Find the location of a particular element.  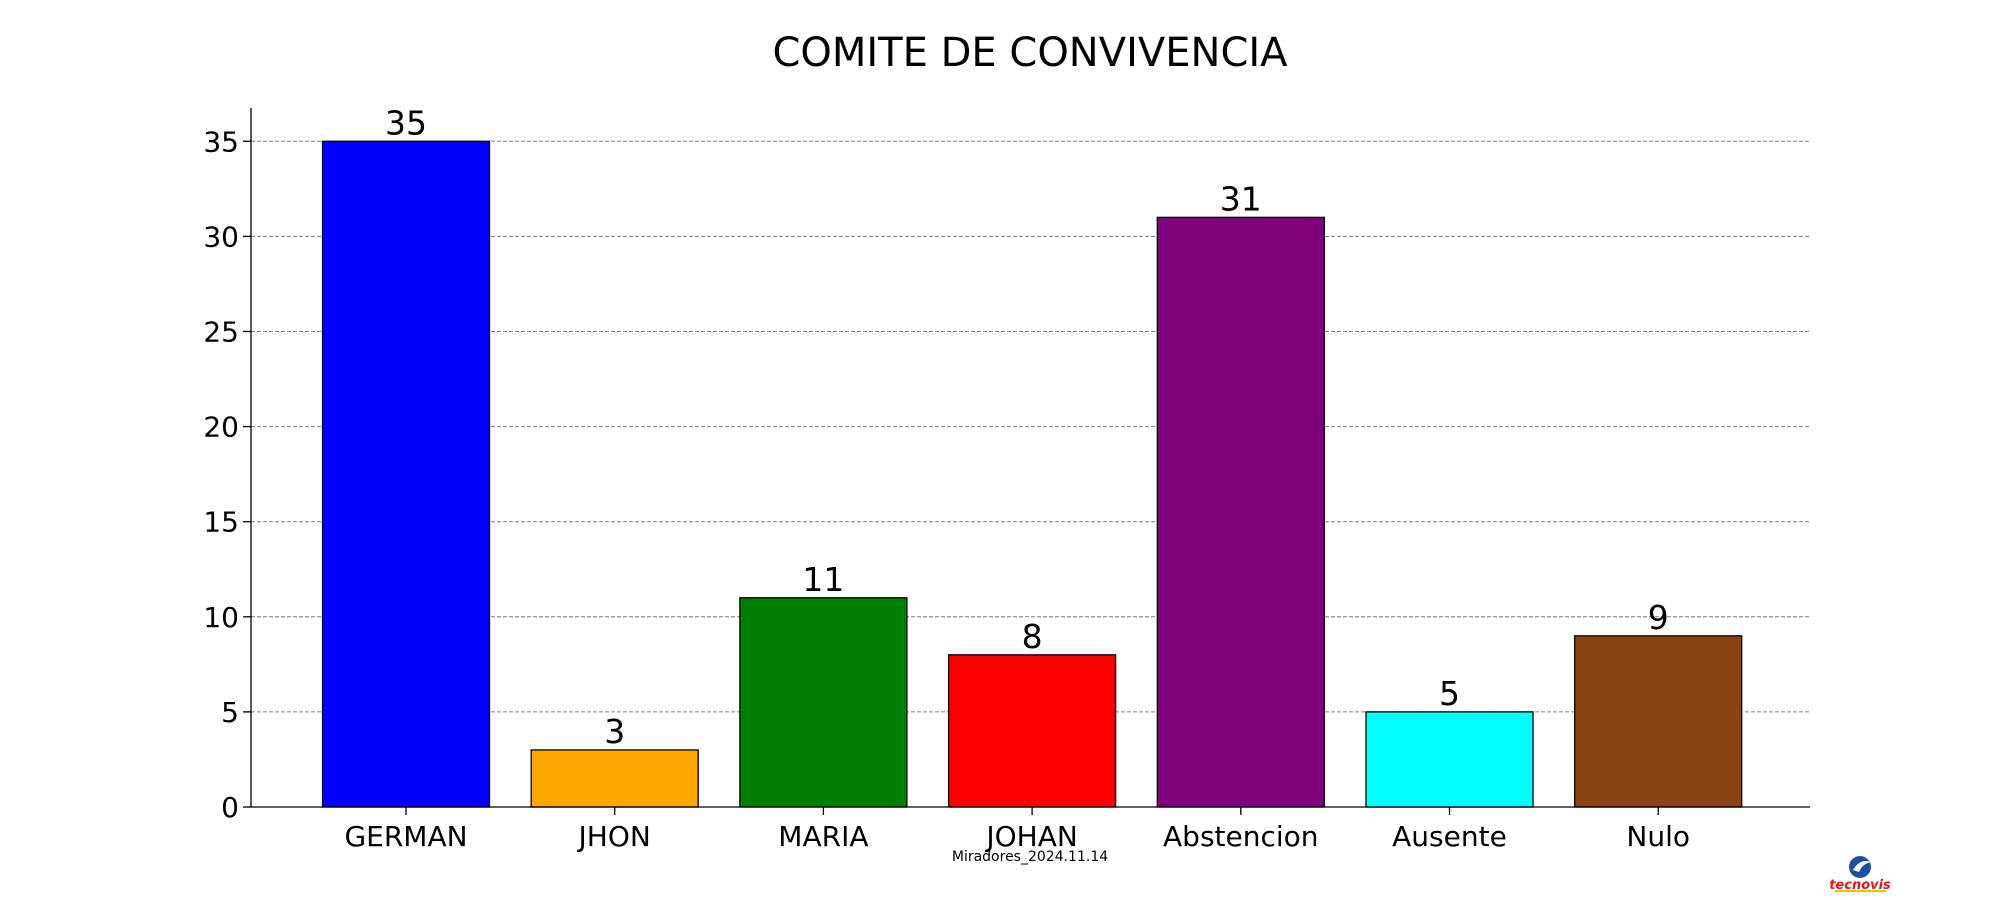

bar-johan is located at coordinates (1032, 731).